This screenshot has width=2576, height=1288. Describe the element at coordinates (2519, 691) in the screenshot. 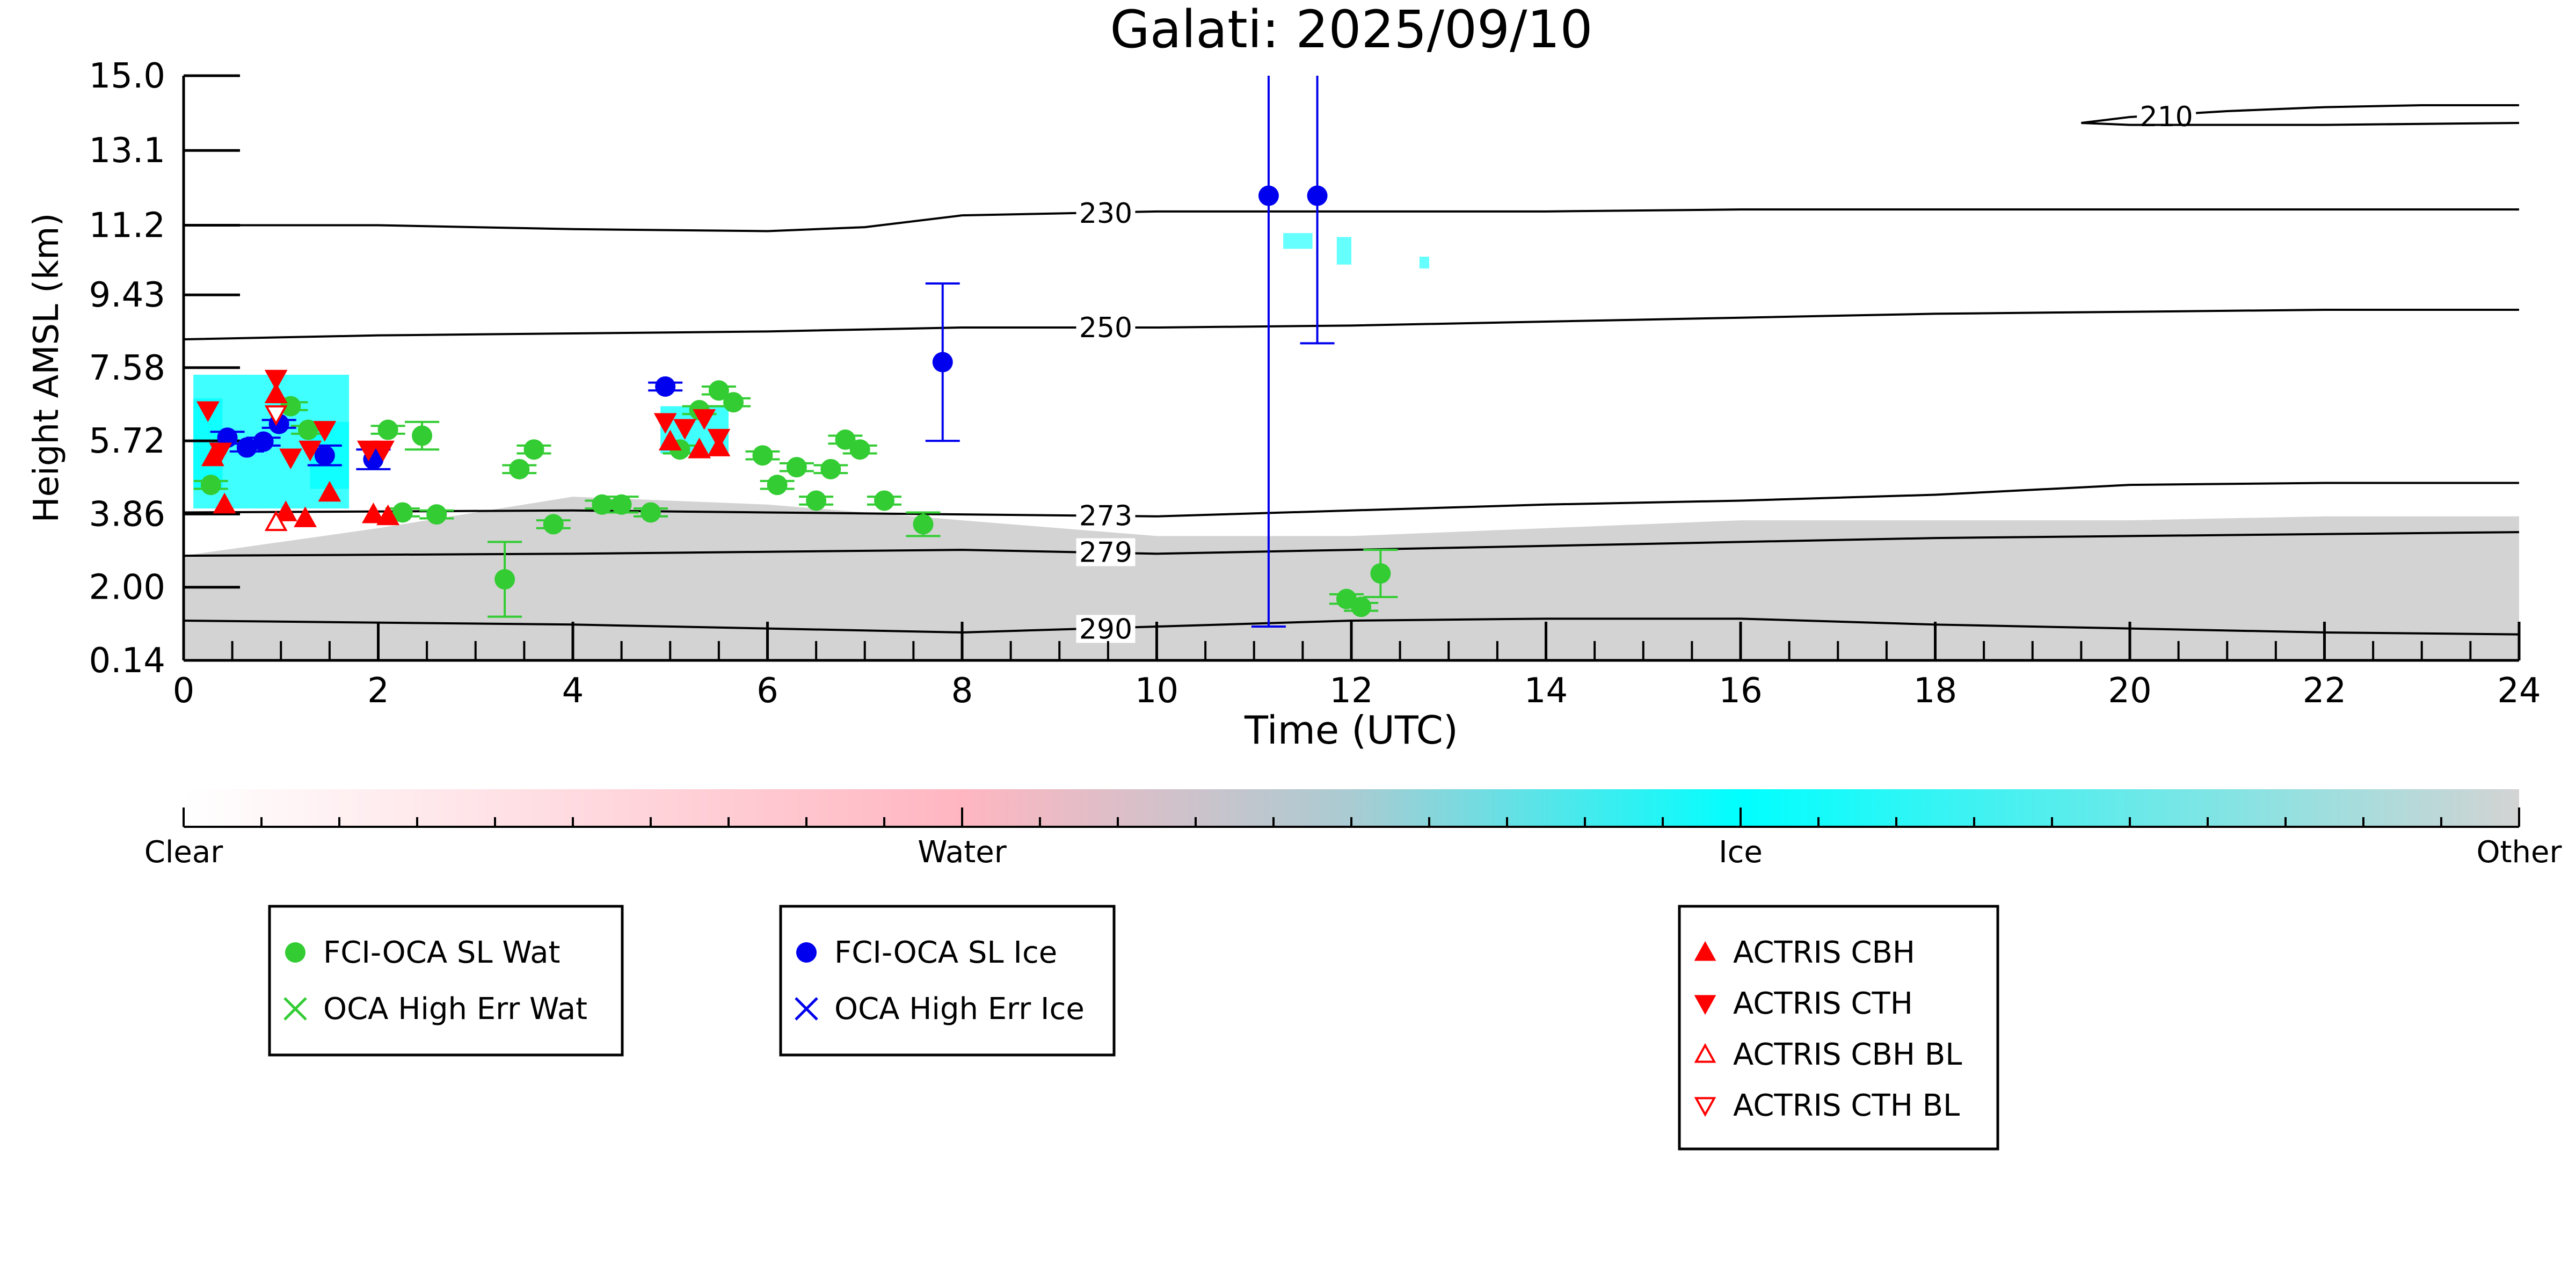

I see `x-tick-label: 24` at that location.